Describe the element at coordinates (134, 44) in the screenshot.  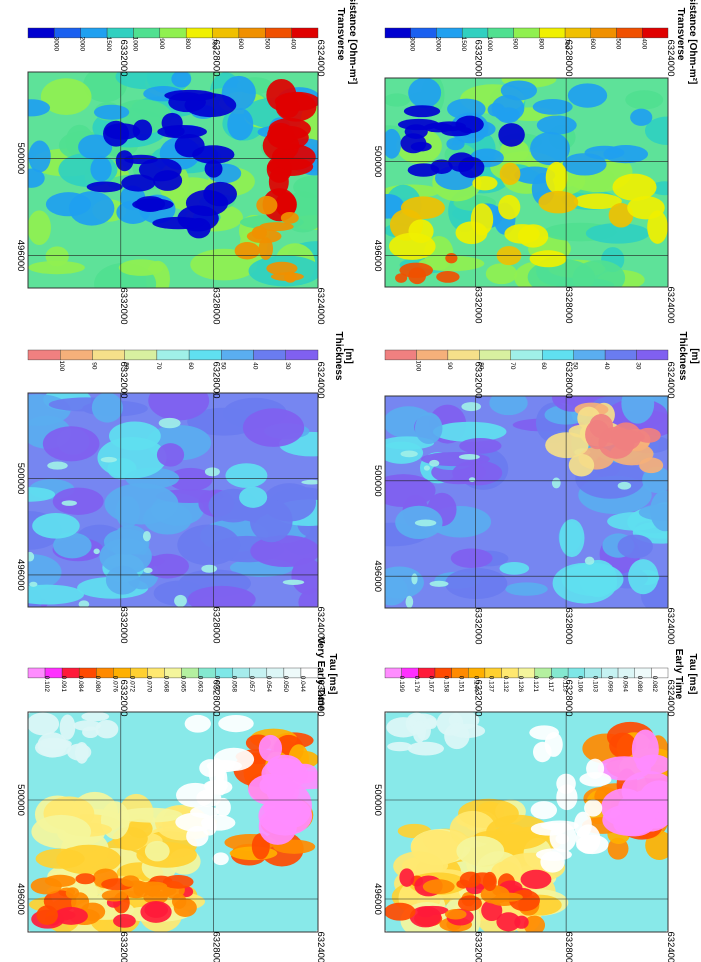
I see `legend-label: 1000` at that location.